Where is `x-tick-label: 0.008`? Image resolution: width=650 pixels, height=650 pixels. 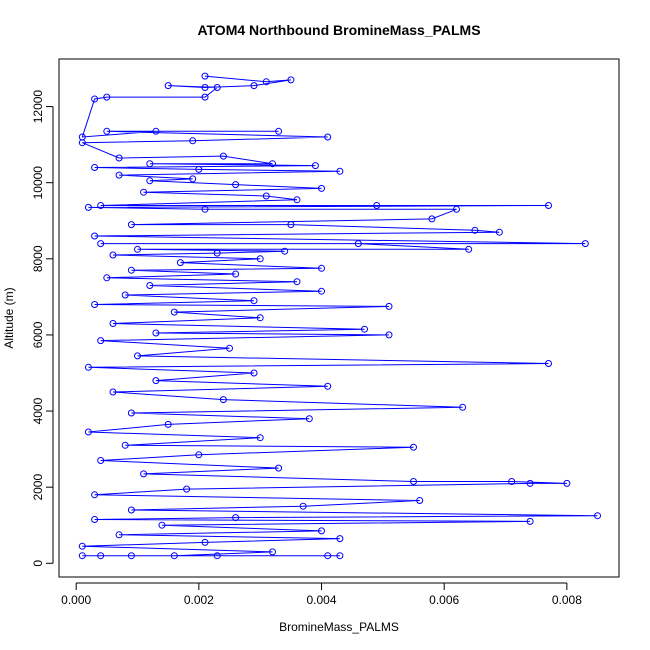 x-tick-label: 0.008 is located at coordinates (567, 600).